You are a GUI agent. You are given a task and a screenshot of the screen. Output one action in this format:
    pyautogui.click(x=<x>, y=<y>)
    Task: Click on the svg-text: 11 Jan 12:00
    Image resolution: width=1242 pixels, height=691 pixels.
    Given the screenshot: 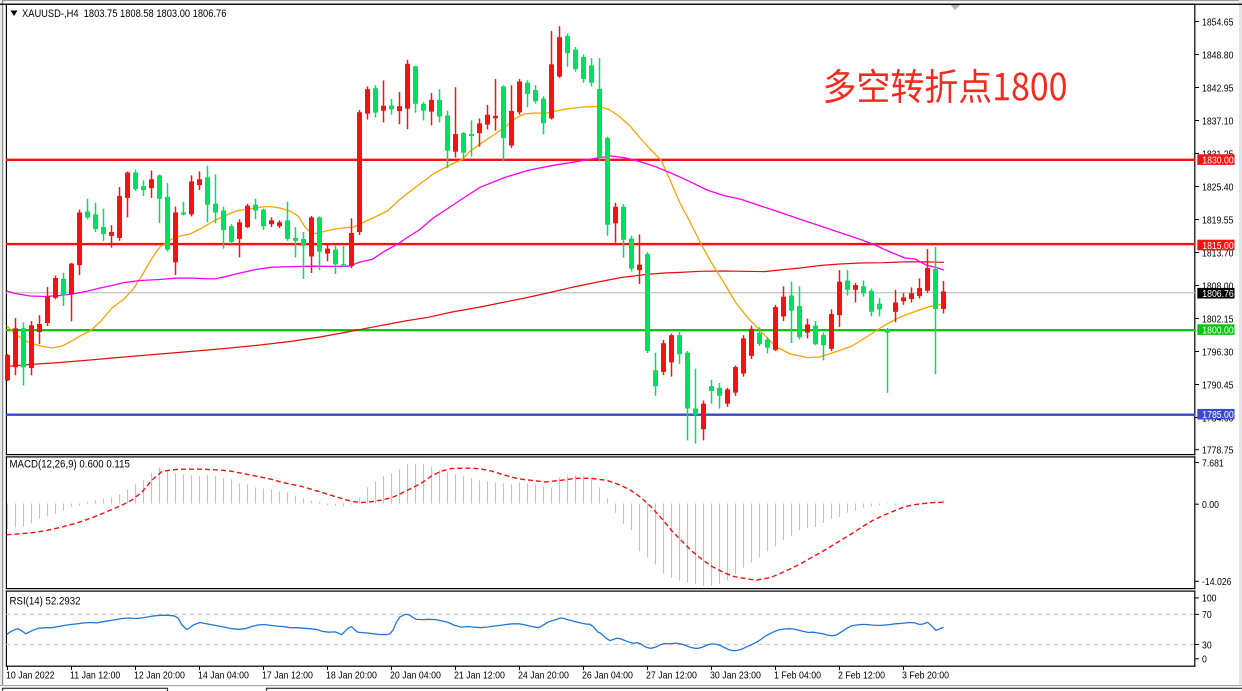 What is the action you would take?
    pyautogui.click(x=95, y=676)
    